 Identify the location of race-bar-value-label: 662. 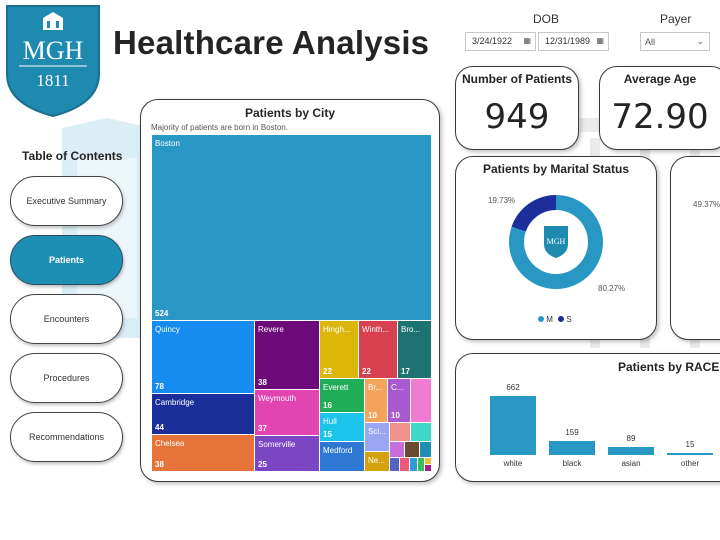
(513, 387).